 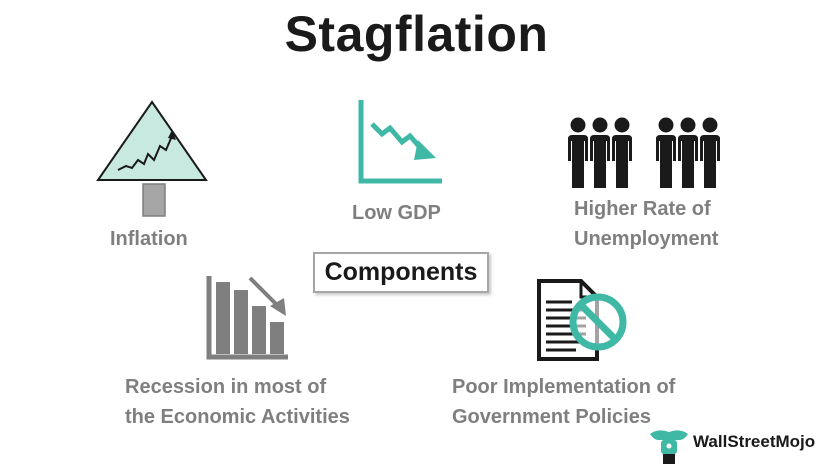 I want to click on logo-text: WallStreetMojo, so click(x=754, y=441).